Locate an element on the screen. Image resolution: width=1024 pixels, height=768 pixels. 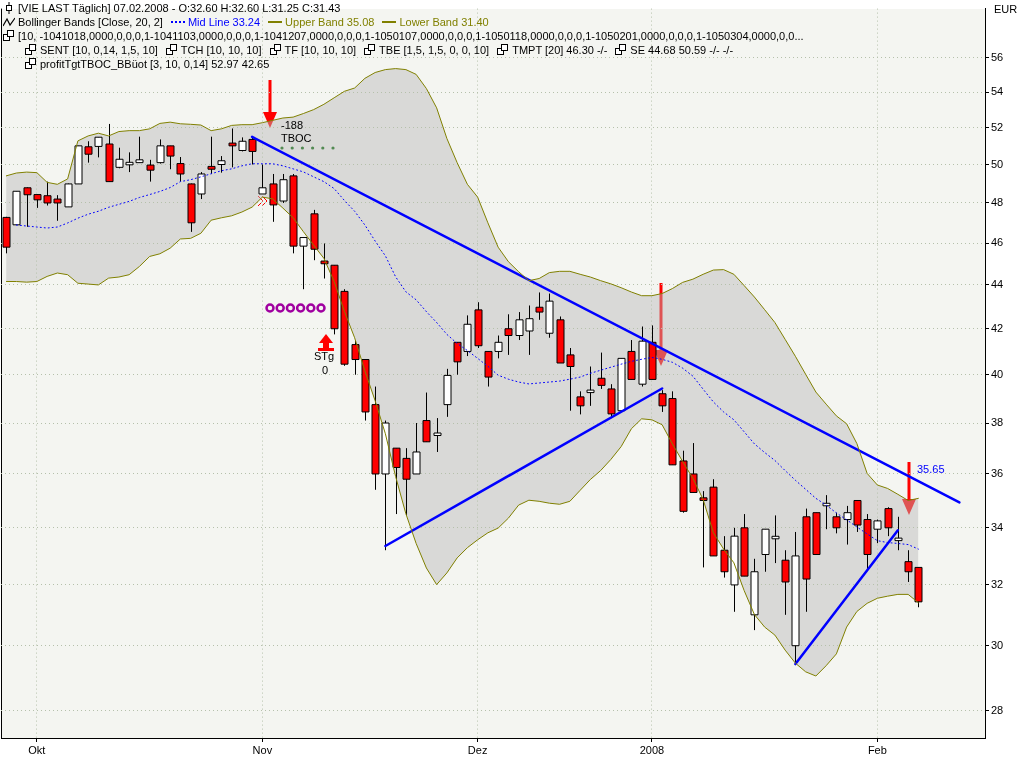
y-tick-label: 46 is located at coordinates (997, 242).